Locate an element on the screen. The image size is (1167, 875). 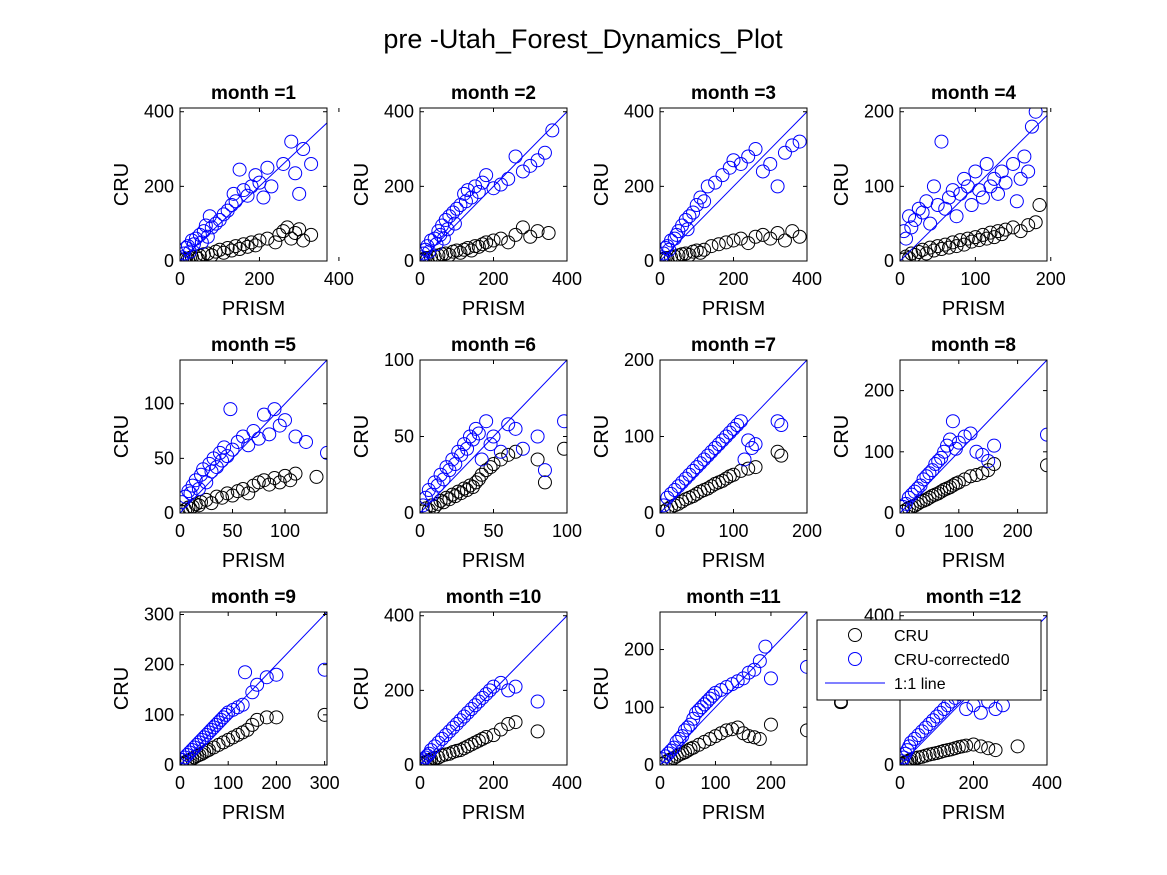
panel-title: month =7 is located at coordinates (733, 345).